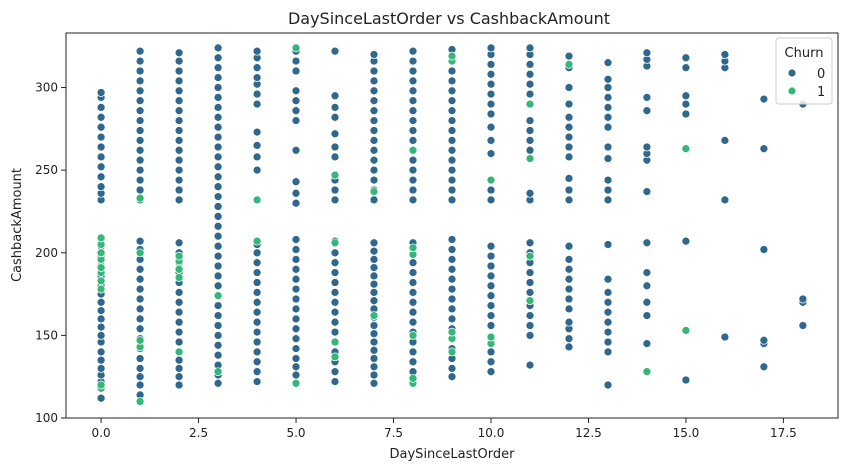 The width and height of the screenshot is (850, 470). I want to click on y-tick-label: 300, so click(46, 88).